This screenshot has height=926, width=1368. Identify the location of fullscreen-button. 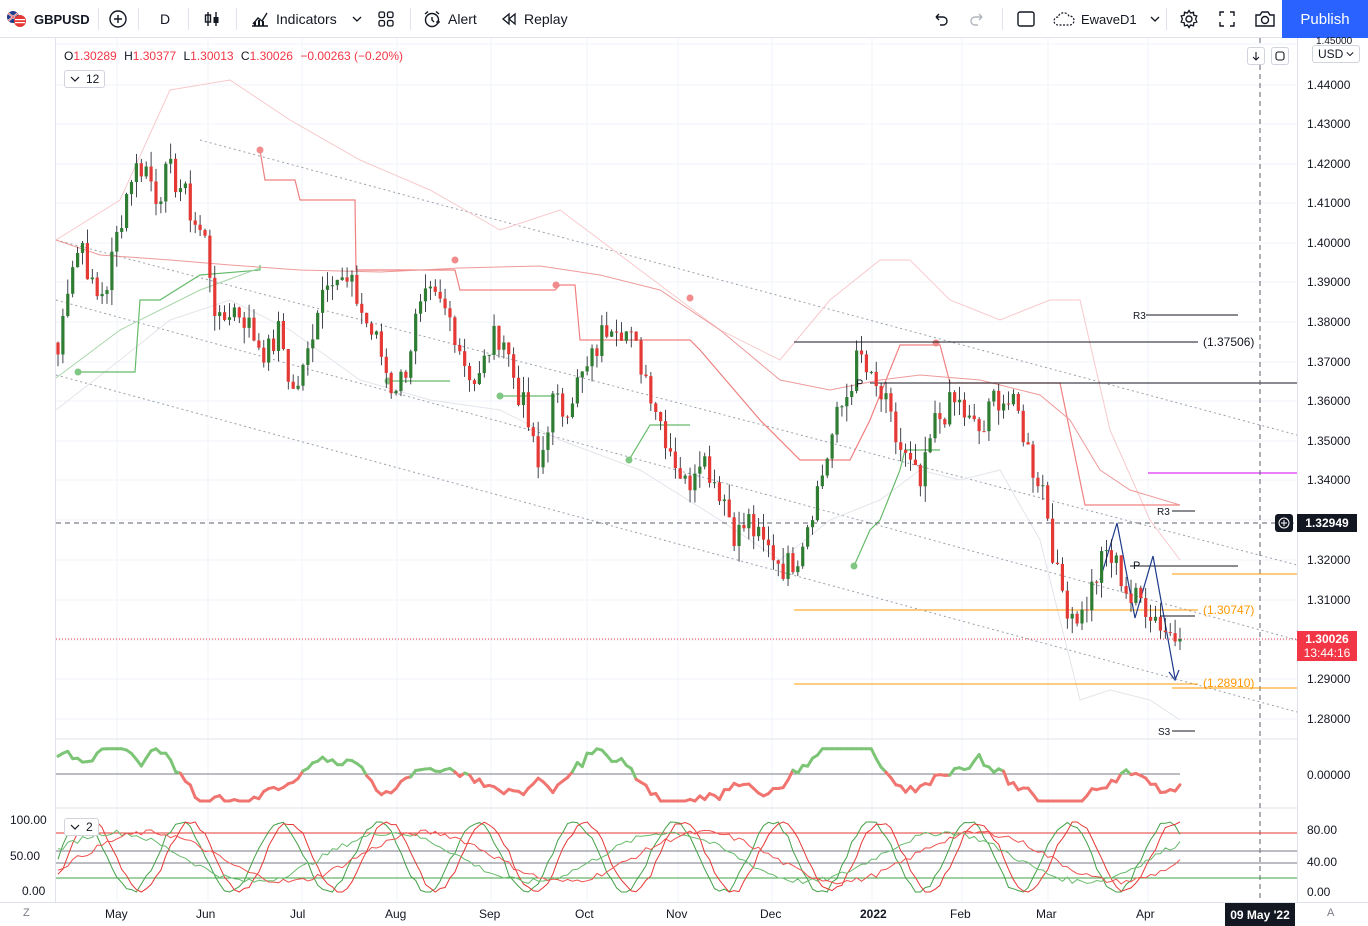
(1227, 19).